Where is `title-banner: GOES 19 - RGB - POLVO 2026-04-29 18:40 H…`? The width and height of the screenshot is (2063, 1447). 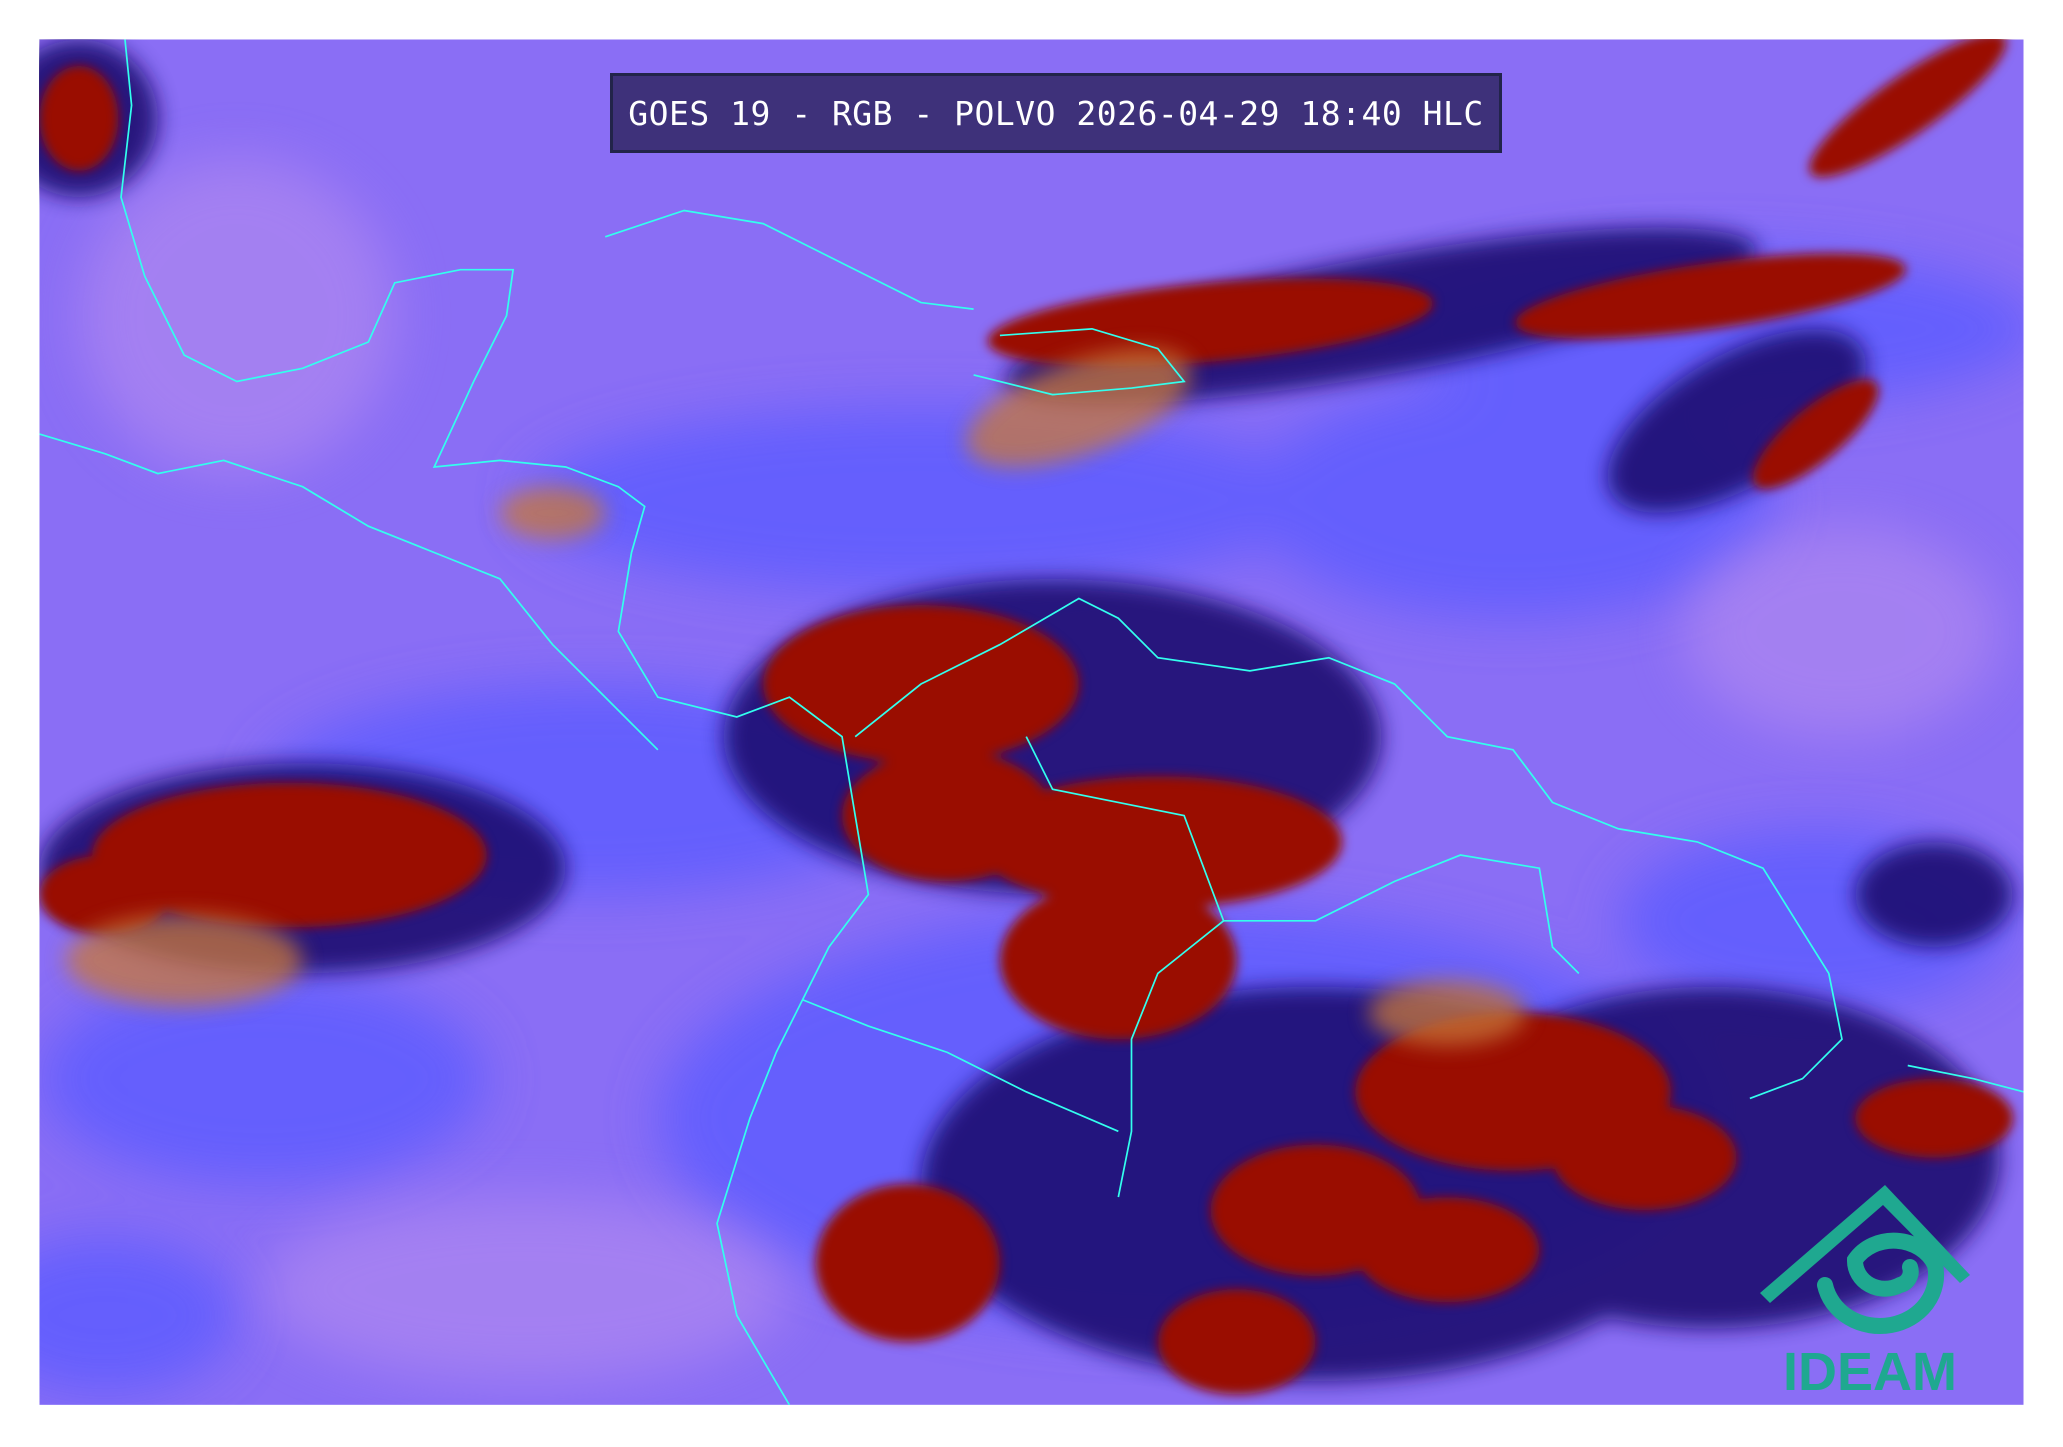 title-banner: GOES 19 - RGB - POLVO 2026-04-29 18:40 H… is located at coordinates (1056, 113).